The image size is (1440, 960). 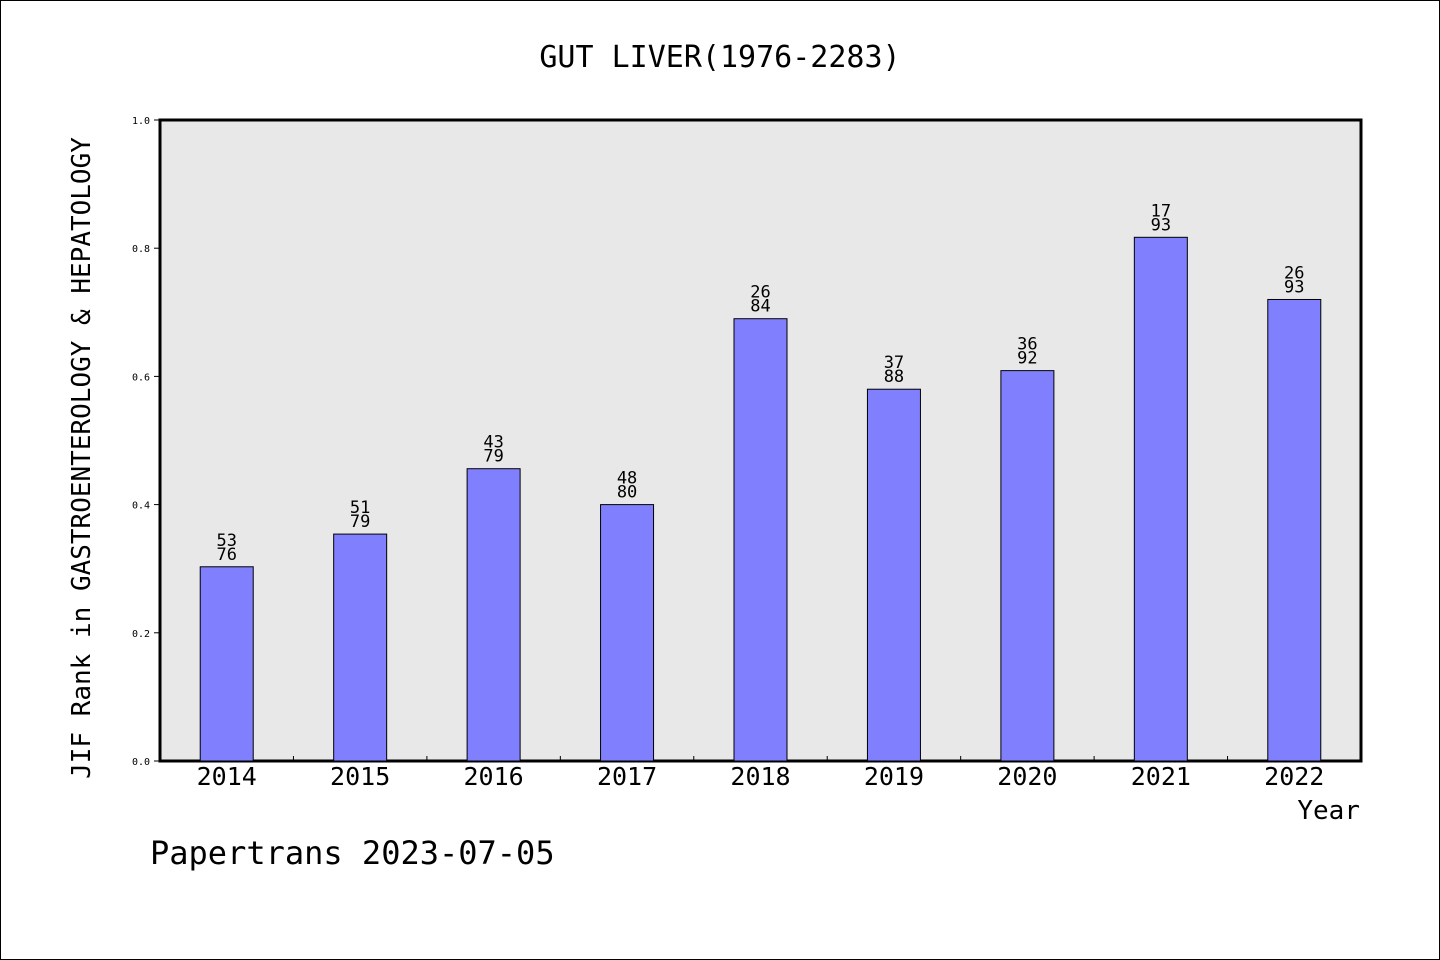 I want to click on y-tick-label: 0.6, so click(x=141, y=377).